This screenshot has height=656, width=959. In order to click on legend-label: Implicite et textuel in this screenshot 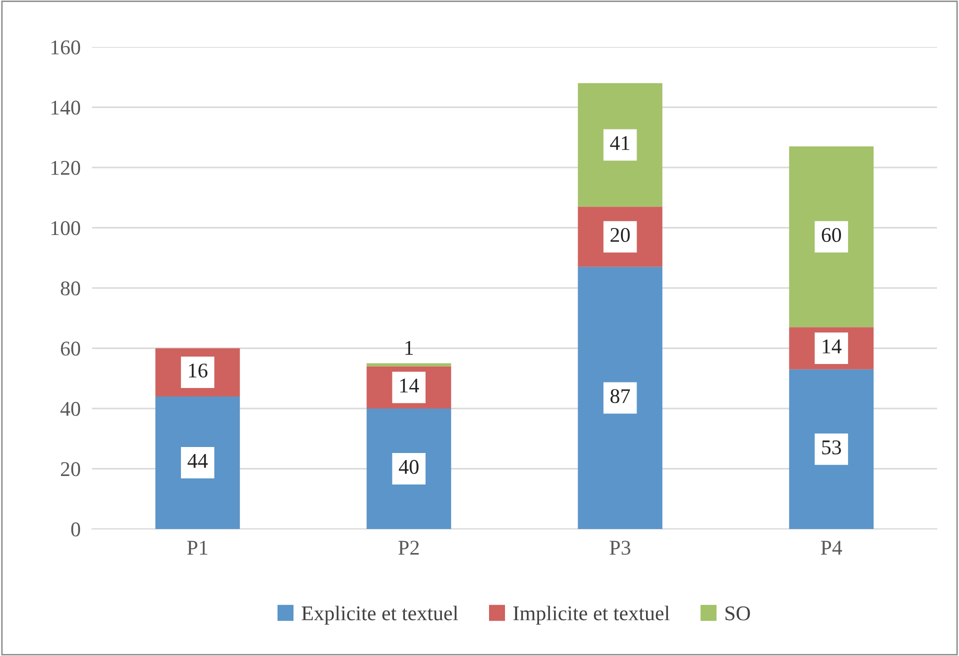, I will do `click(591, 615)`.